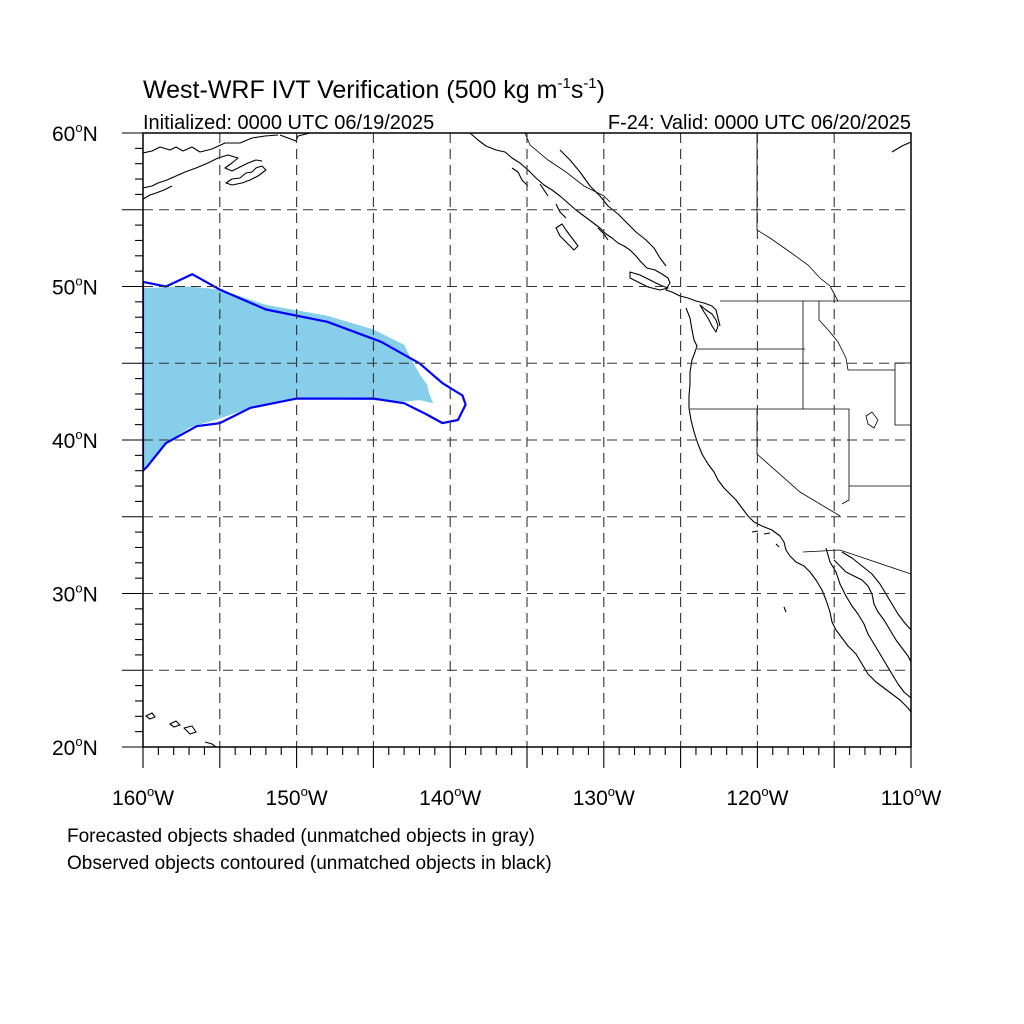 The height and width of the screenshot is (1024, 1024). What do you see at coordinates (75, 133) in the screenshot?
I see `lat-label: 60oN` at bounding box center [75, 133].